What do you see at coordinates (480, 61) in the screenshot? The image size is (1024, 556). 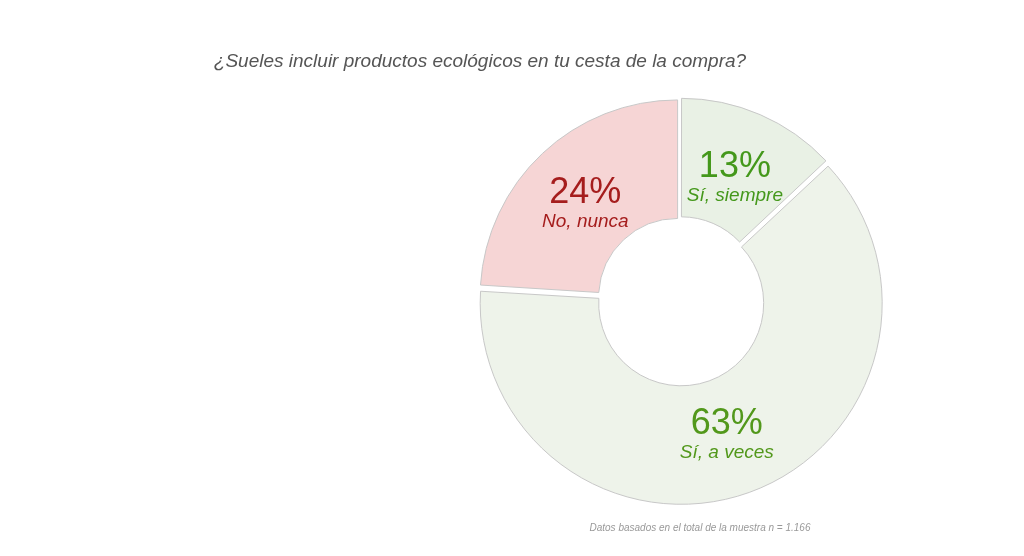 I see `chart-title: ¿Sueles incluir productos ecológicos en tu cesta de la compra?` at bounding box center [480, 61].